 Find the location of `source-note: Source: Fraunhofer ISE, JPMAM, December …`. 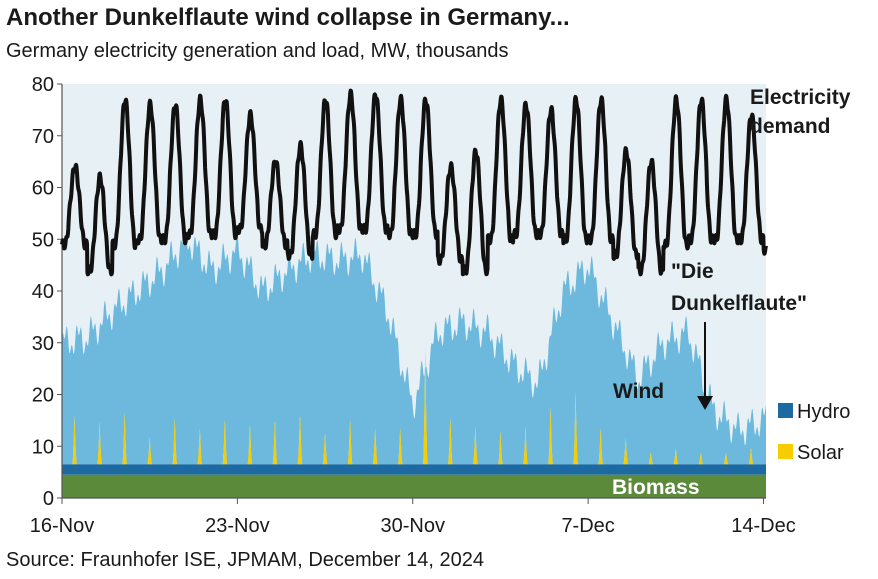

source-note: Source: Fraunhofer ISE, JPMAM, December … is located at coordinates (245, 560).